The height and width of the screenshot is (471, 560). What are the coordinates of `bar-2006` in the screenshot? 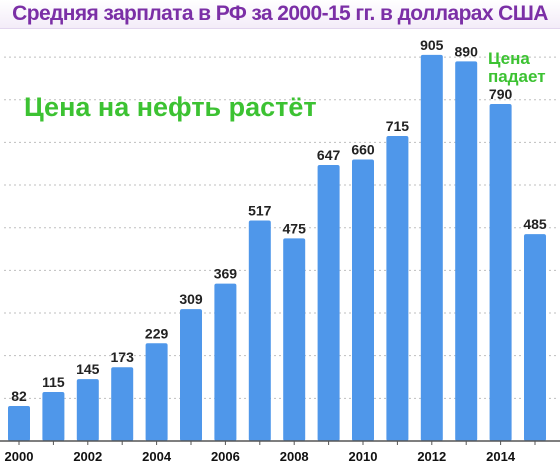 It's located at (225, 362).